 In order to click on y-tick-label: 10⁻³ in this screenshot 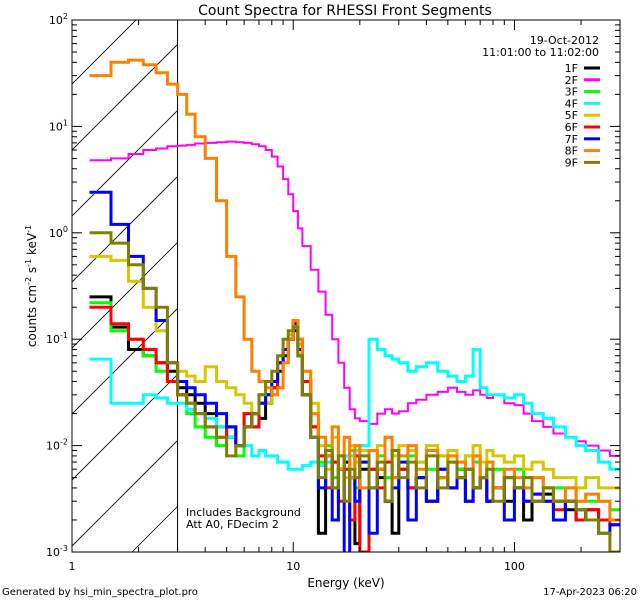, I will do `click(57, 551)`.